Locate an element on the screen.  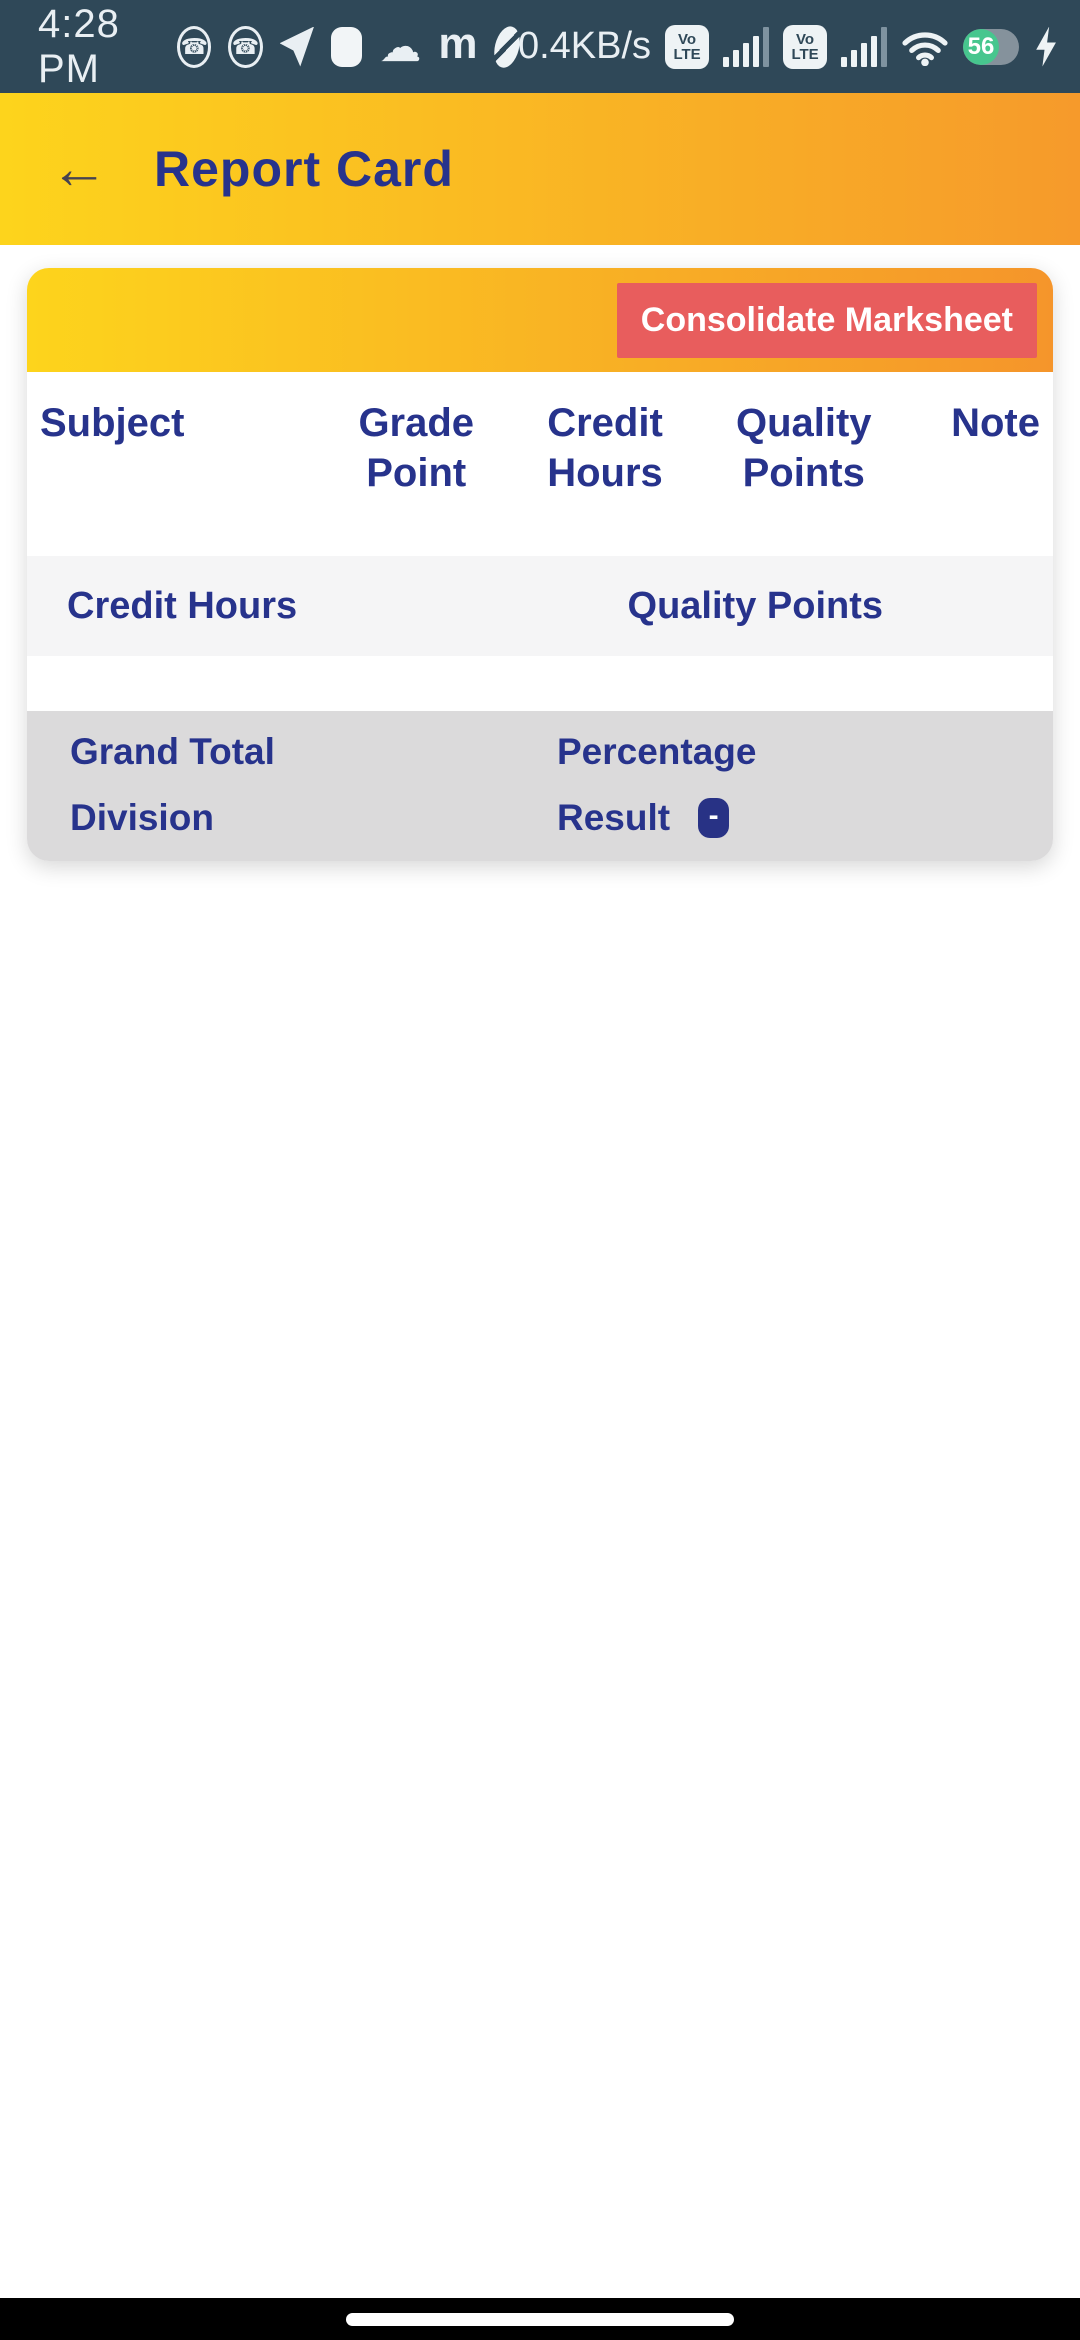
result-group: Result - is located at coordinates (785, 818).